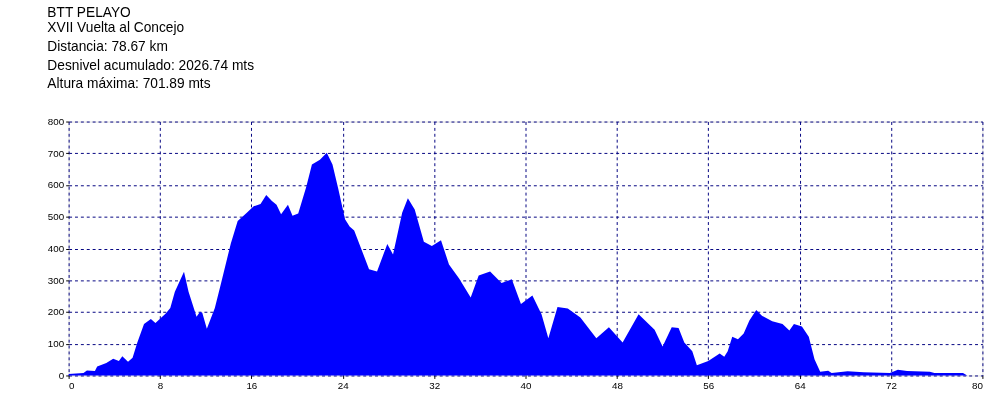  I want to click on x-tick-label: 80, so click(977, 385).